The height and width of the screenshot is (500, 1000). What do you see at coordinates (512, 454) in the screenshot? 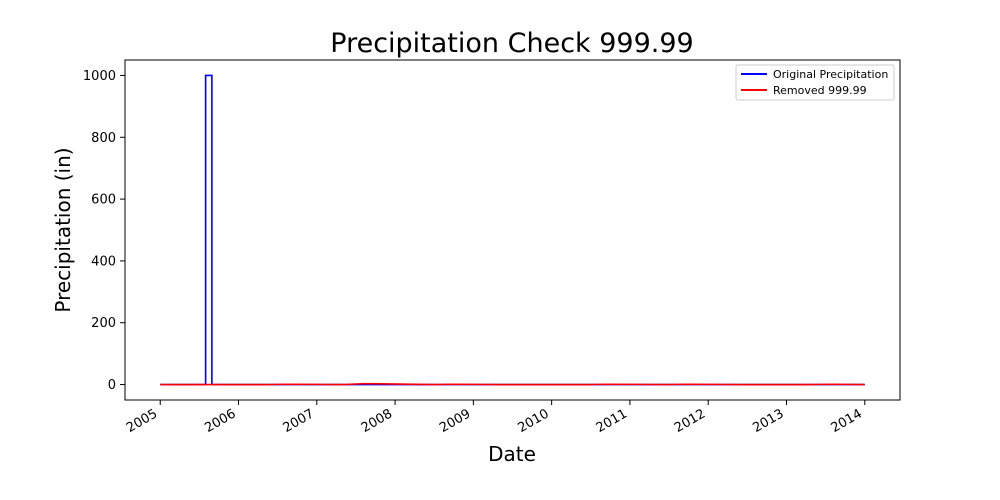
I see `x-axis-label: Date` at bounding box center [512, 454].